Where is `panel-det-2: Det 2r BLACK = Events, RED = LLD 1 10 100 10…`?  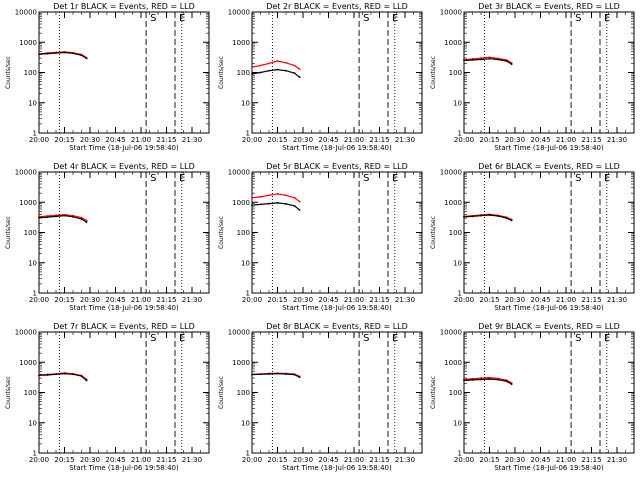 panel-det-2: Det 2r BLACK = Events, RED = LLD 1 10 100 10… is located at coordinates (320, 77).